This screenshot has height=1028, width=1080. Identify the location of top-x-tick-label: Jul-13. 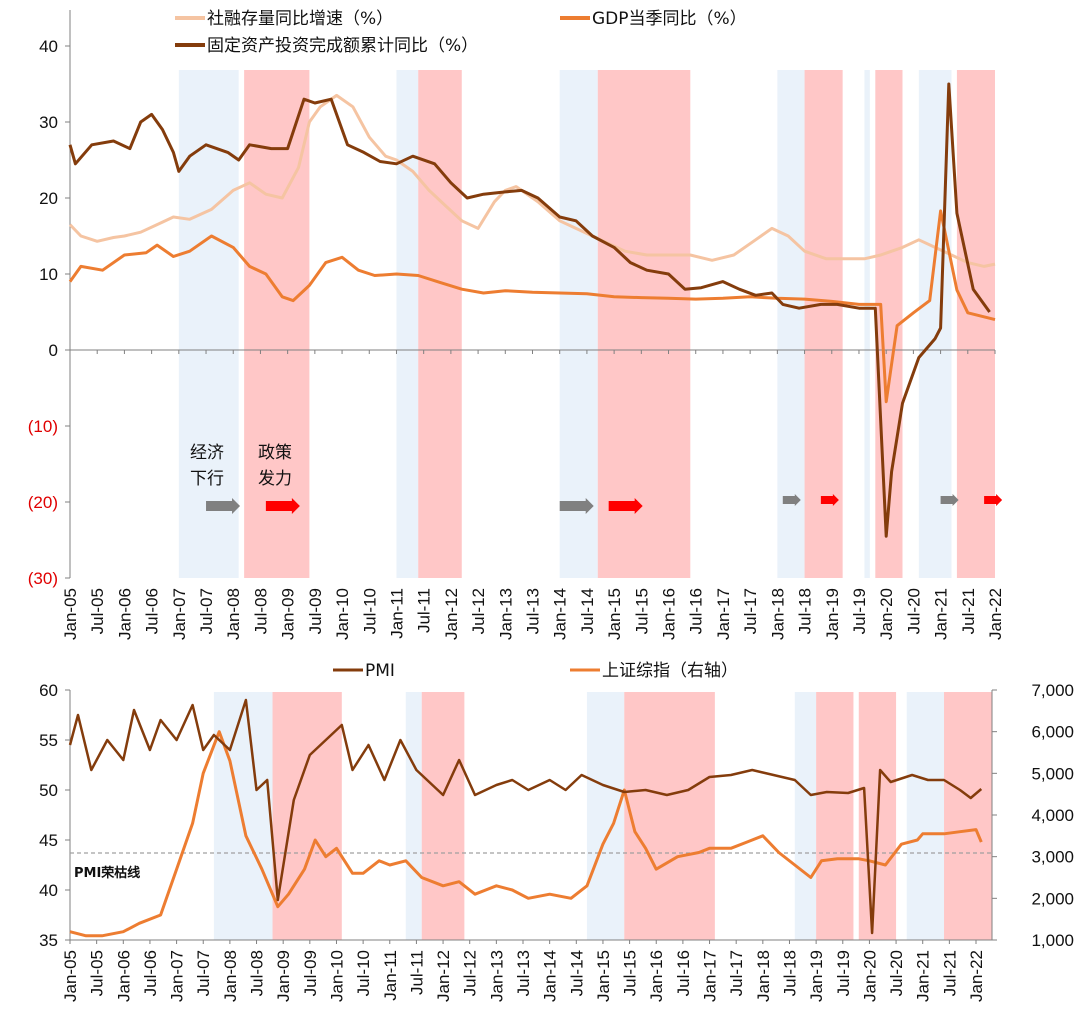
(533, 611).